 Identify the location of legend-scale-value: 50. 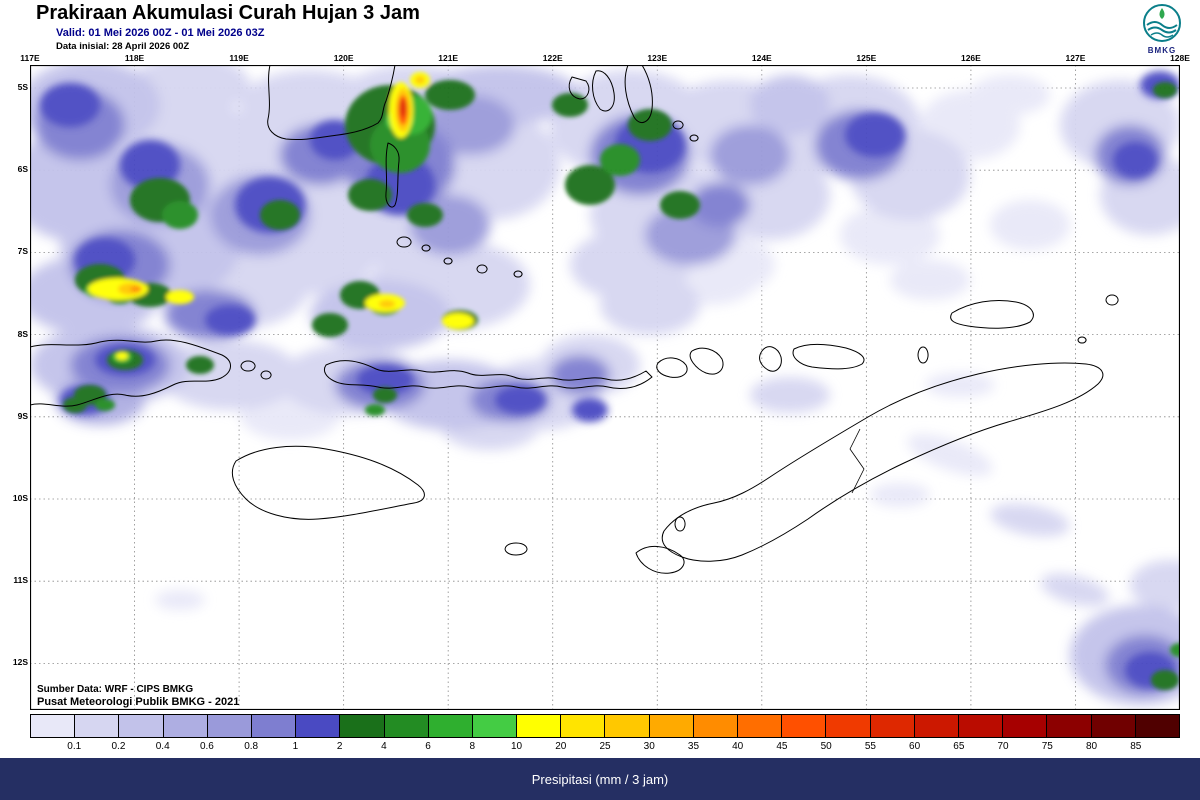
(826, 746).